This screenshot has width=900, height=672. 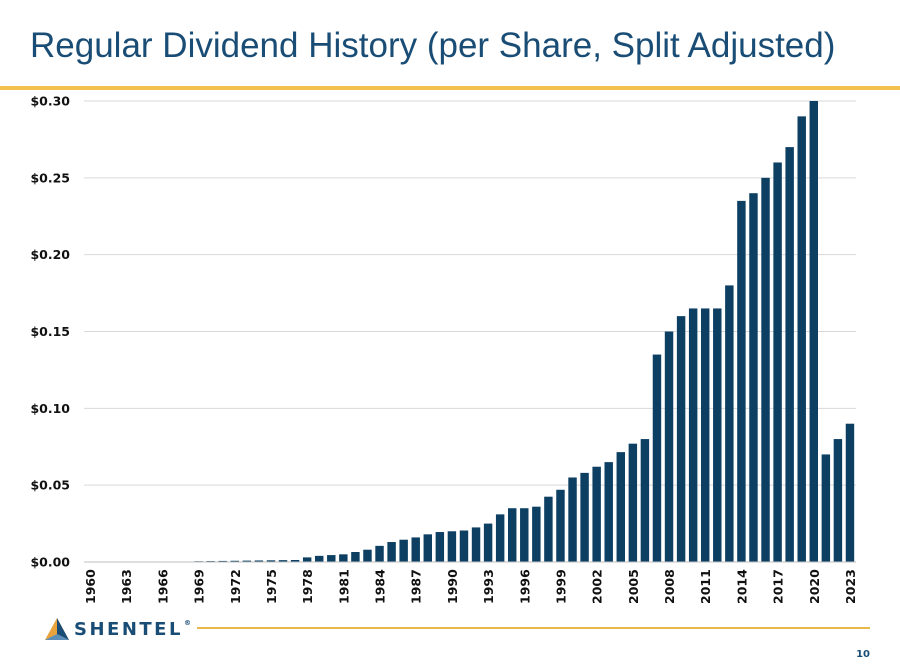 I want to click on x-tick-label: 2011, so click(x=705, y=586).